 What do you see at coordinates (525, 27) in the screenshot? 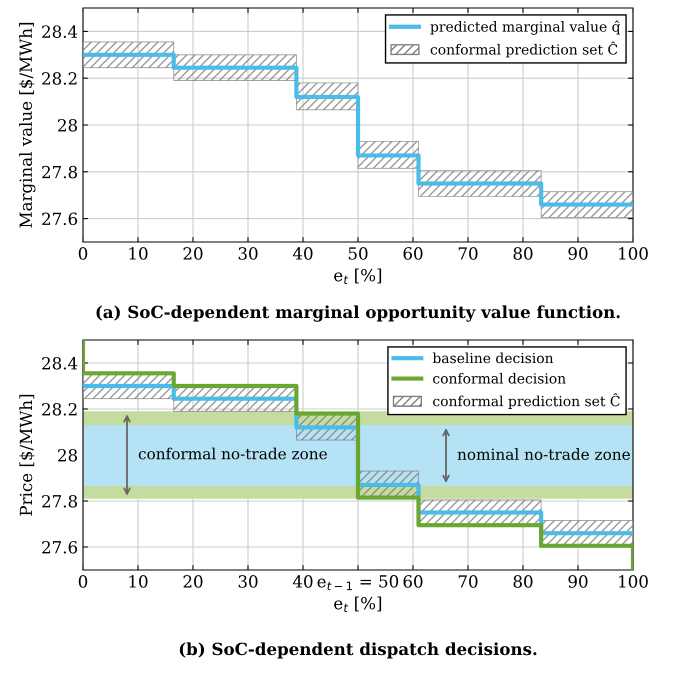
I see `legend-label: predicted marginal value q̂` at bounding box center [525, 27].